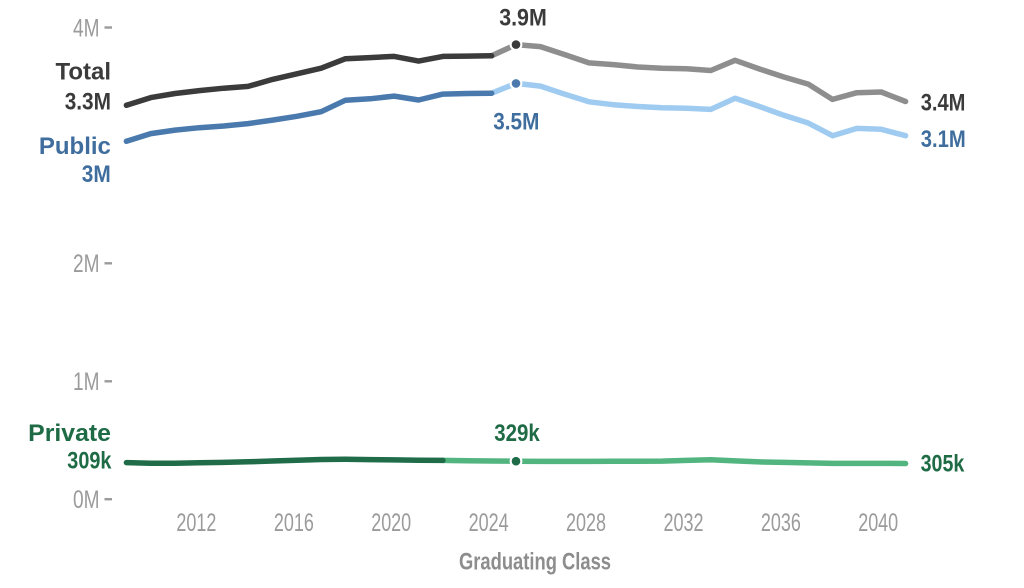  Describe the element at coordinates (69, 433) in the screenshot. I see `svg-text: Private` at that location.